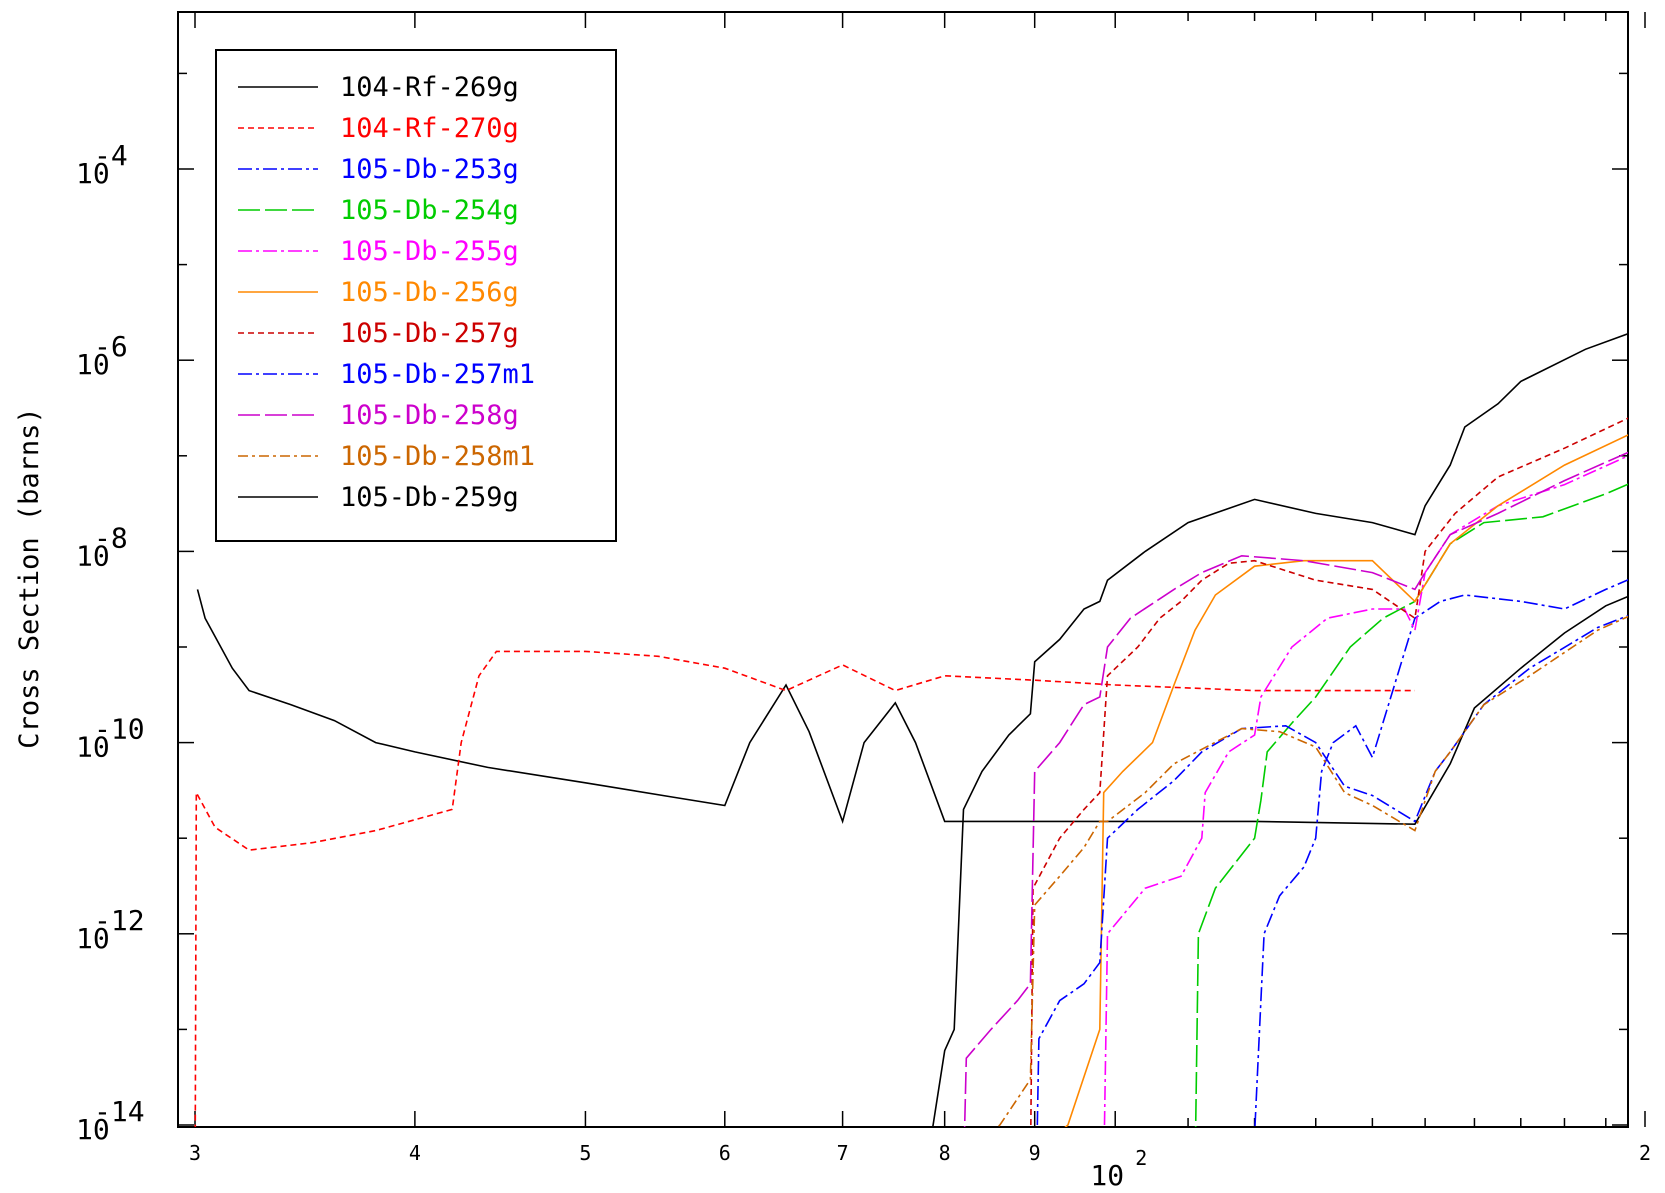  What do you see at coordinates (429, 497) in the screenshot?
I see `legend-label: 105-Db-259g` at bounding box center [429, 497].